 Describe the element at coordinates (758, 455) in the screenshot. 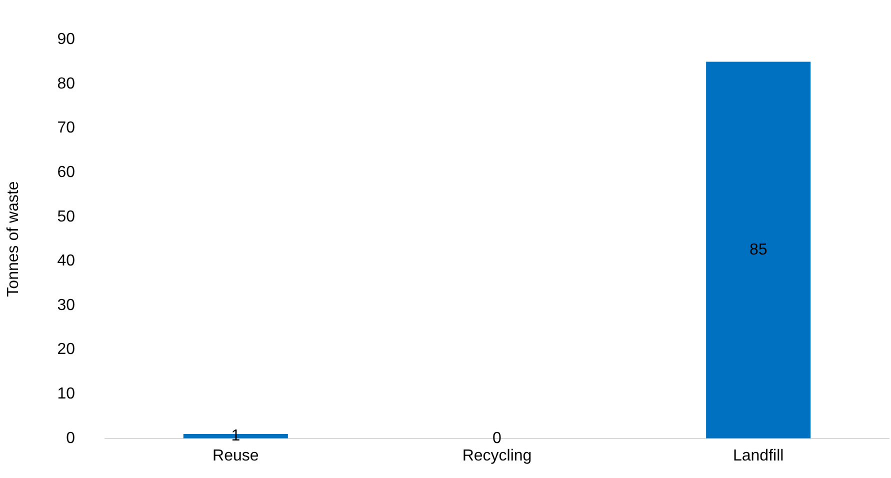

I see `x-tick-label: Landfill` at that location.